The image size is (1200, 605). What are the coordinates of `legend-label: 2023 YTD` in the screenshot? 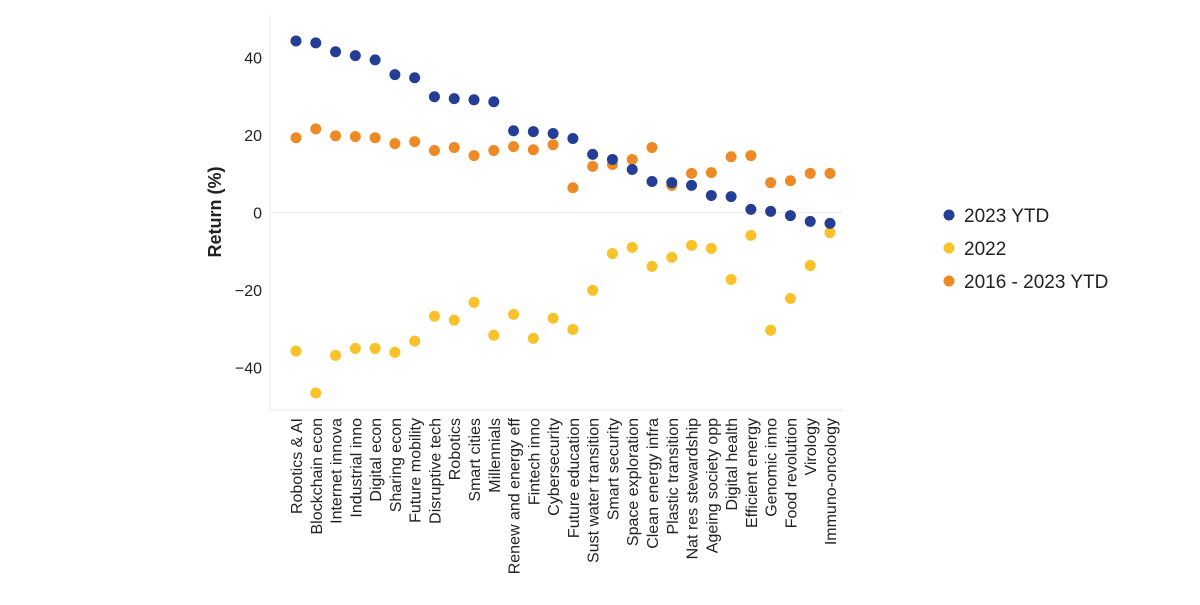 It's located at (1006, 216).